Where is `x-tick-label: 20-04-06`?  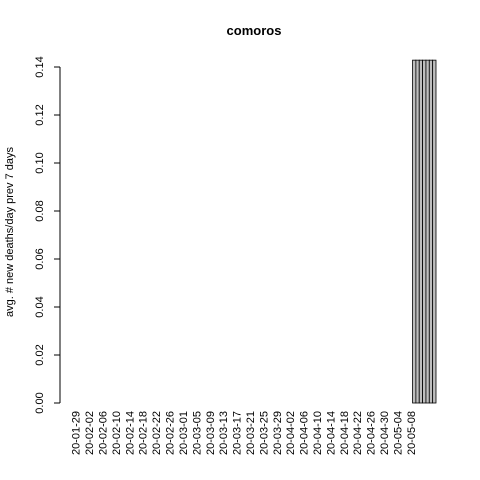
x-tick-label: 20-04-06 is located at coordinates (305, 433).